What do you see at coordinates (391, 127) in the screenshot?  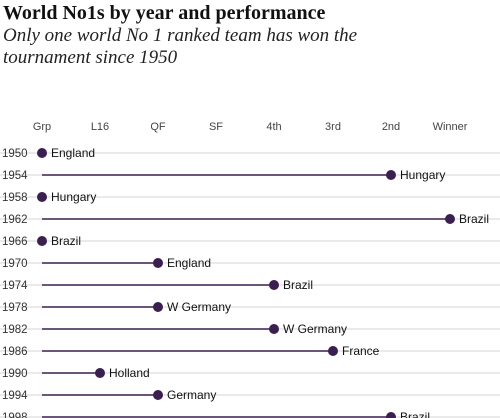 I see `stage-tick-label: 2nd` at bounding box center [391, 127].